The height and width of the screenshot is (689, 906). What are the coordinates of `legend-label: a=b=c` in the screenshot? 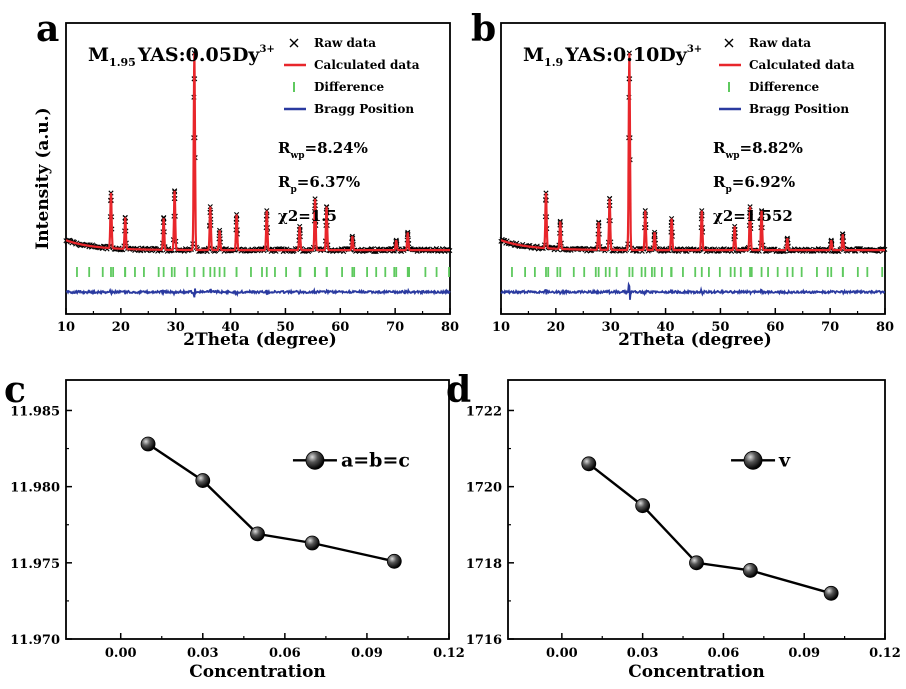 It's located at (375, 460).